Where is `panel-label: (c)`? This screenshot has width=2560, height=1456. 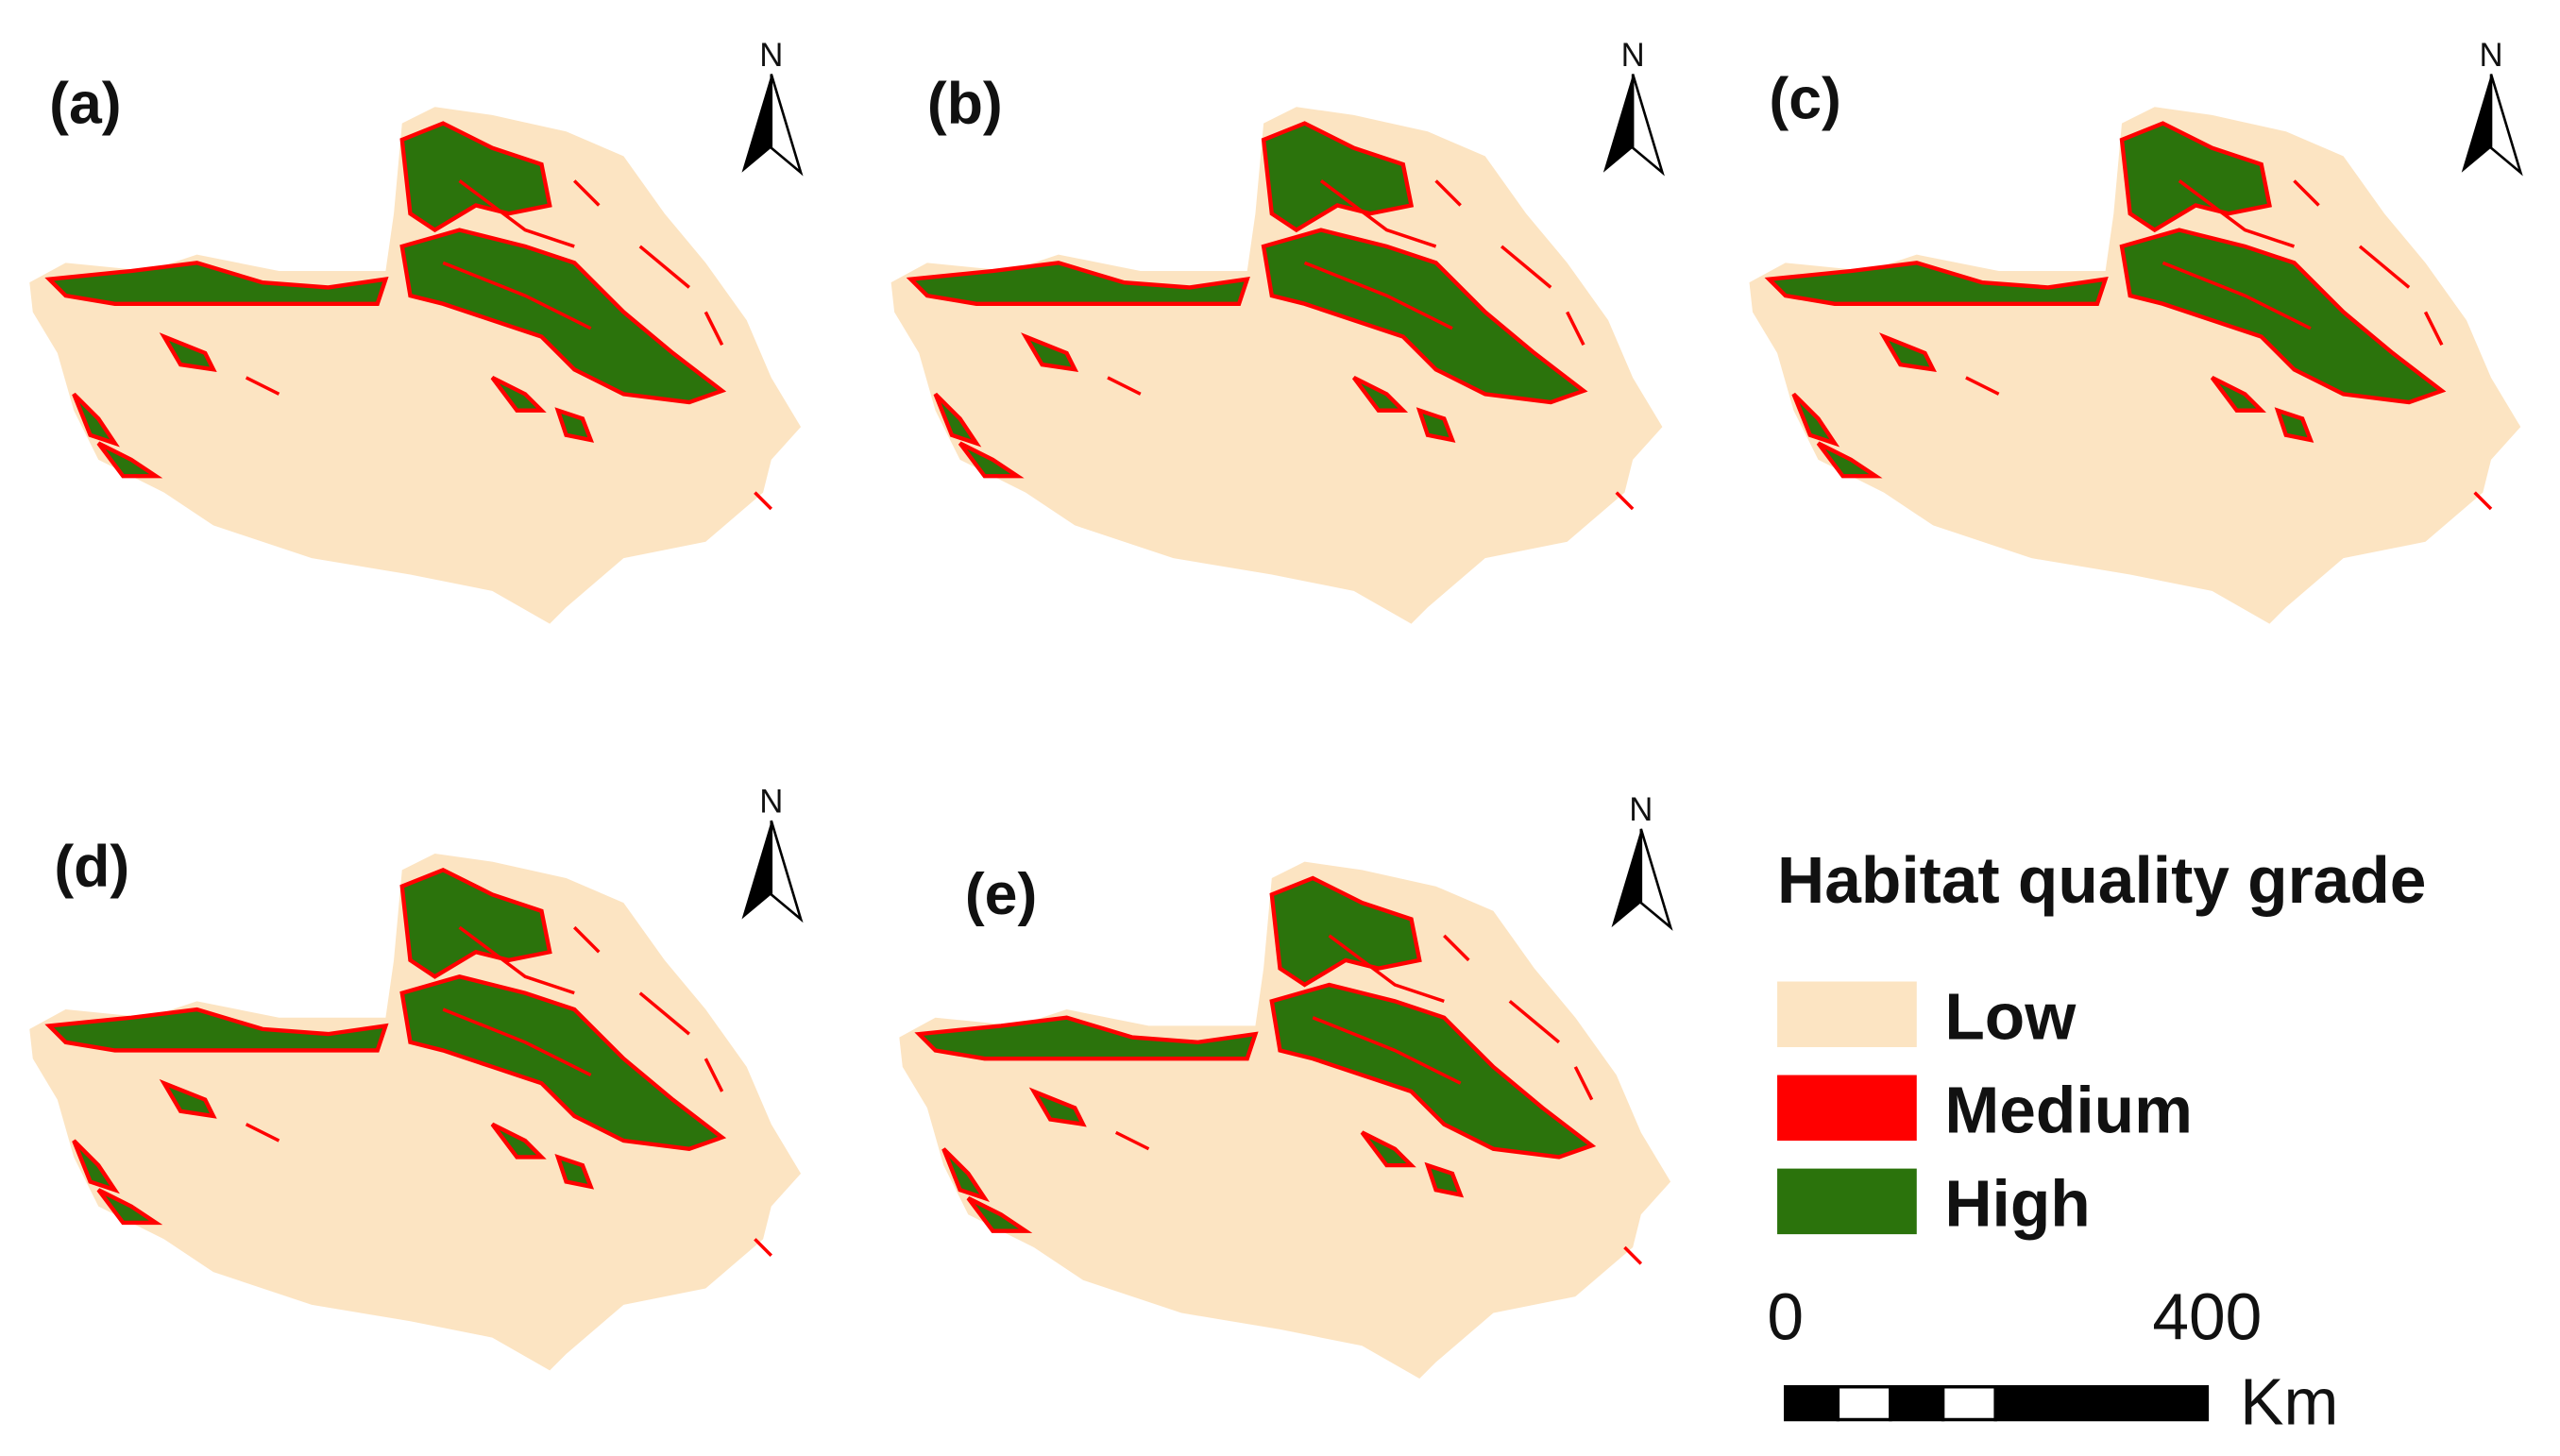
panel-label: (c) is located at coordinates (1805, 98).